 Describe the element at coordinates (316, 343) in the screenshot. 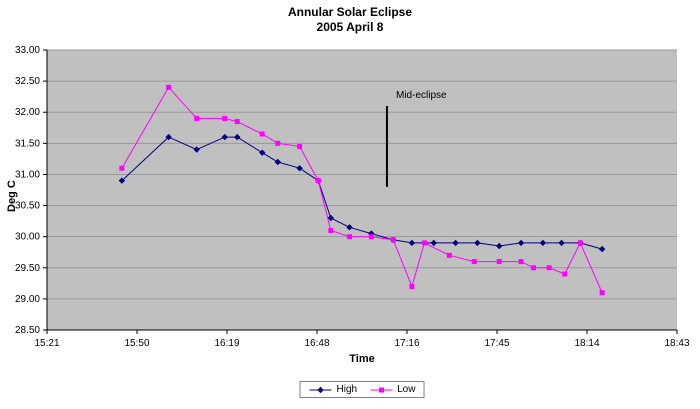

I see `x-tick-label: 16:48` at that location.